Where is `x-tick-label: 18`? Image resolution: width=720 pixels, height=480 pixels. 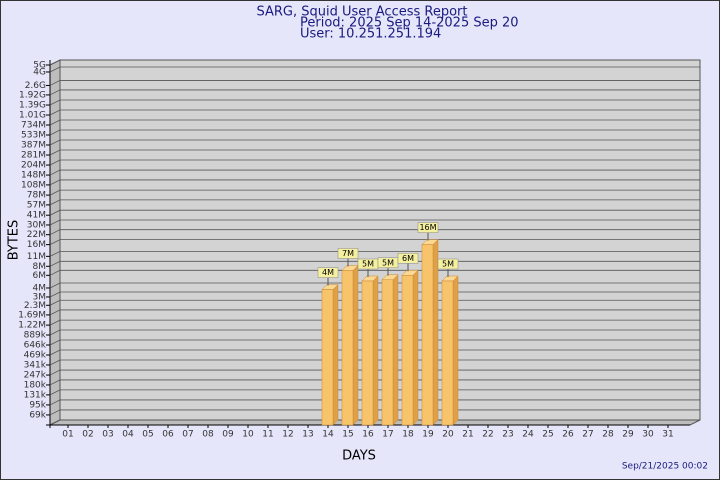
x-tick-label: 18 is located at coordinates (408, 435).